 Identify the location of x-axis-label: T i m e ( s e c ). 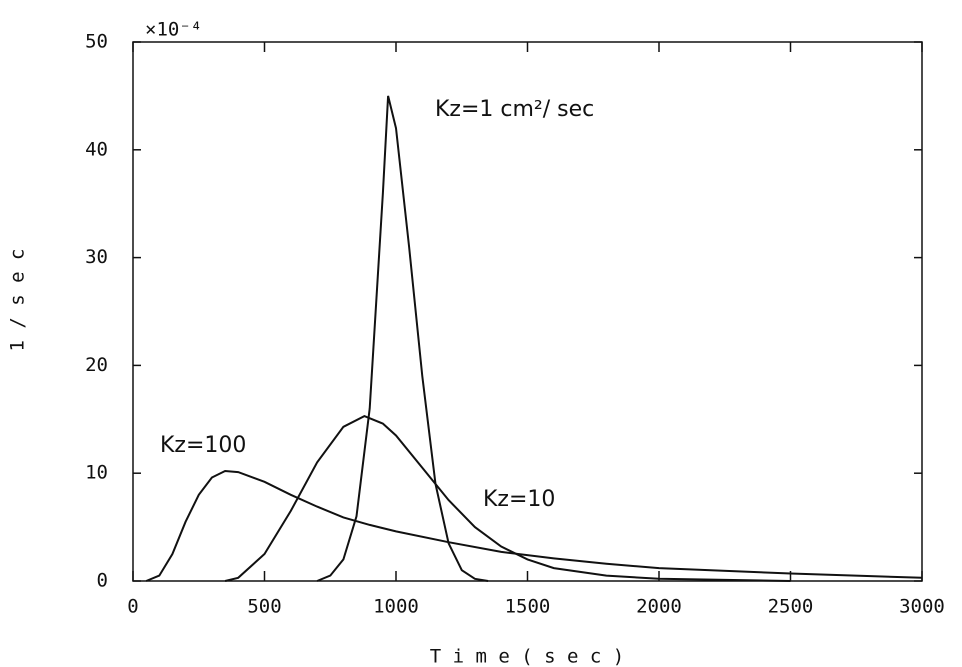
(527, 656).